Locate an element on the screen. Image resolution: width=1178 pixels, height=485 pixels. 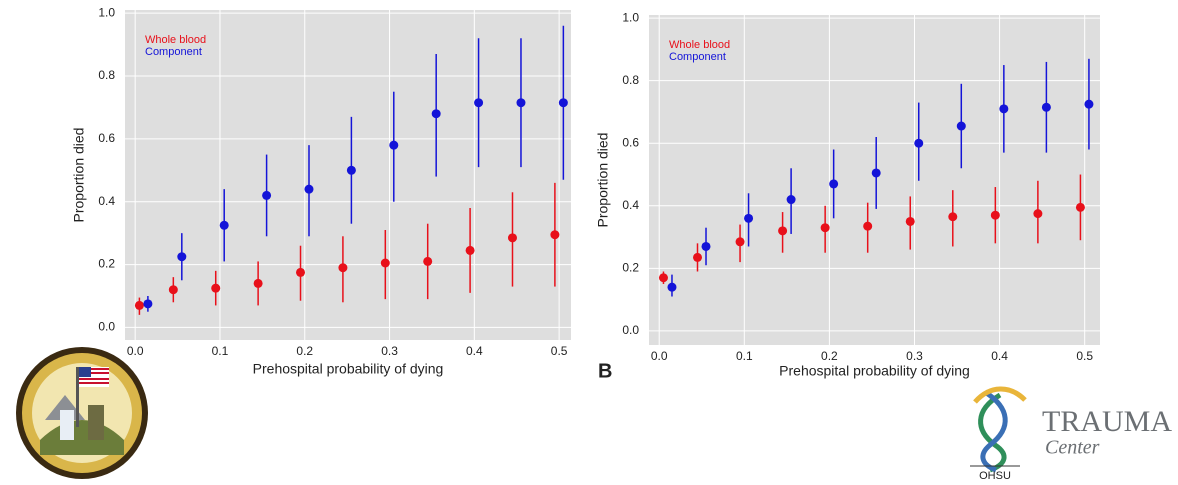
logo-title: TRAUMA is located at coordinates (1107, 421).